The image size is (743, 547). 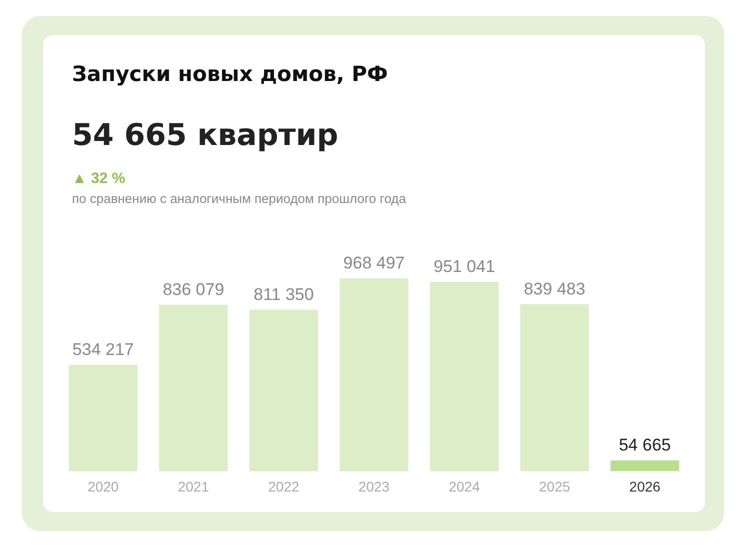 I want to click on chart-subtitle: 54 665 квартир, so click(x=205, y=135).